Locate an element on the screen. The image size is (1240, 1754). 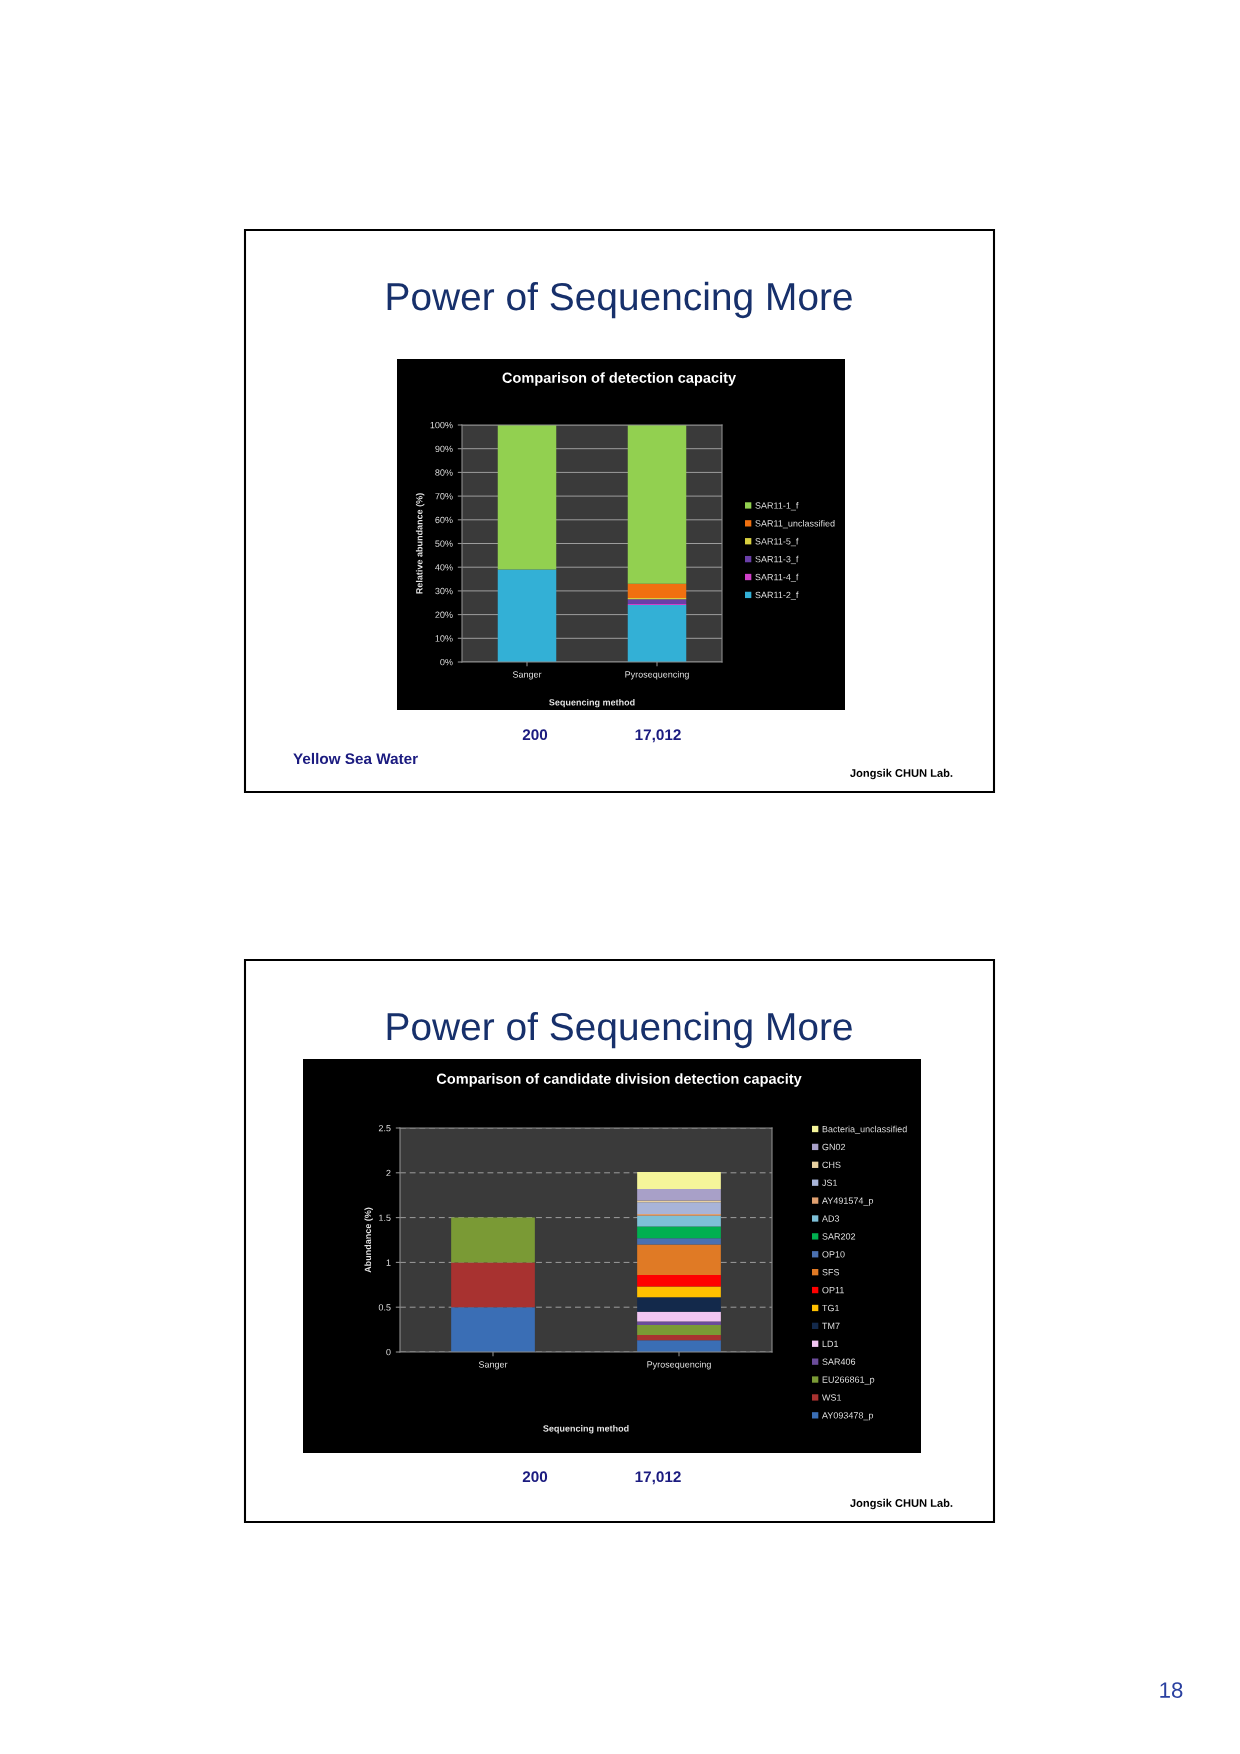
legend-label: SAR11-2_f is located at coordinates (777, 595).